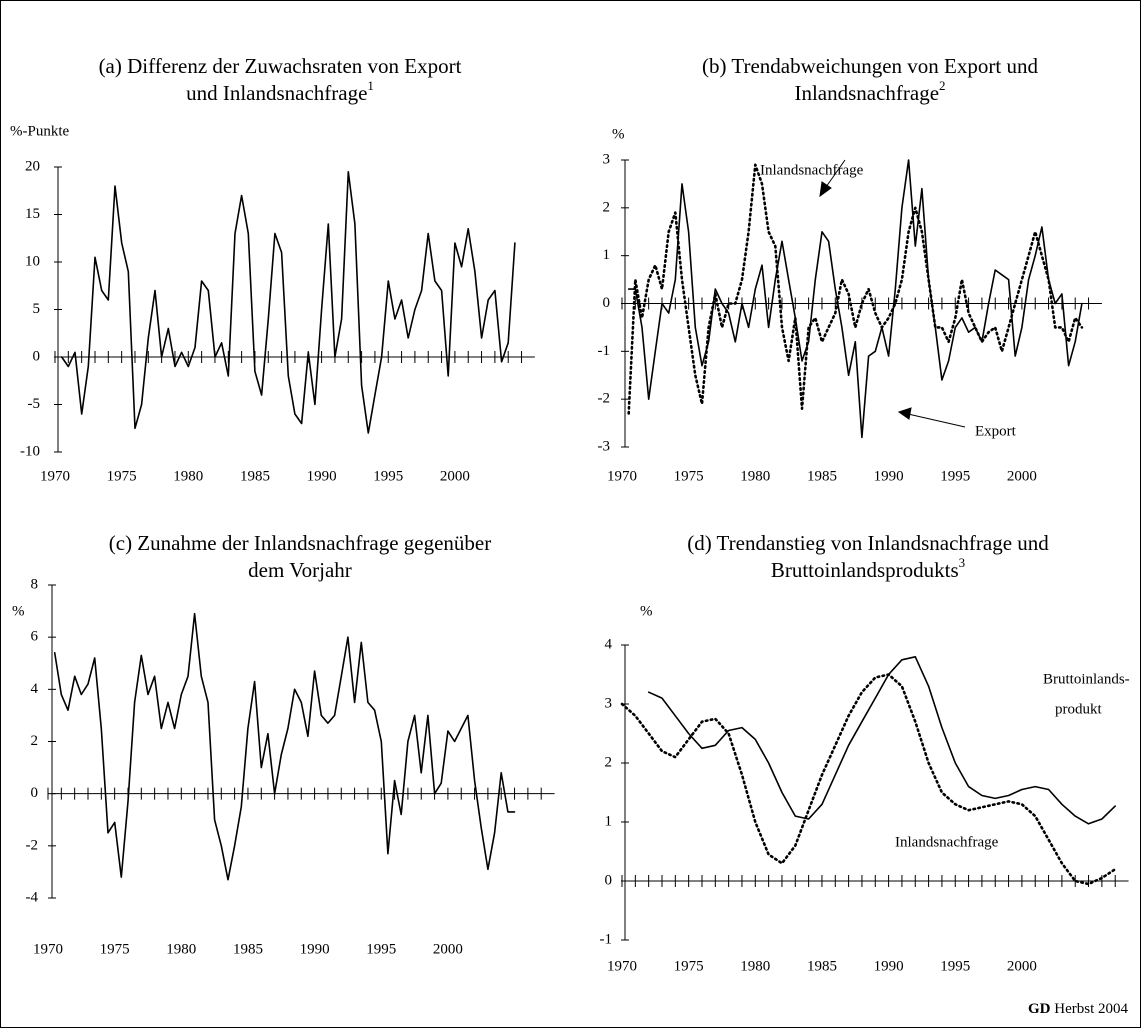 The height and width of the screenshot is (1028, 1141). I want to click on y-tick-label: -5, so click(34, 404).